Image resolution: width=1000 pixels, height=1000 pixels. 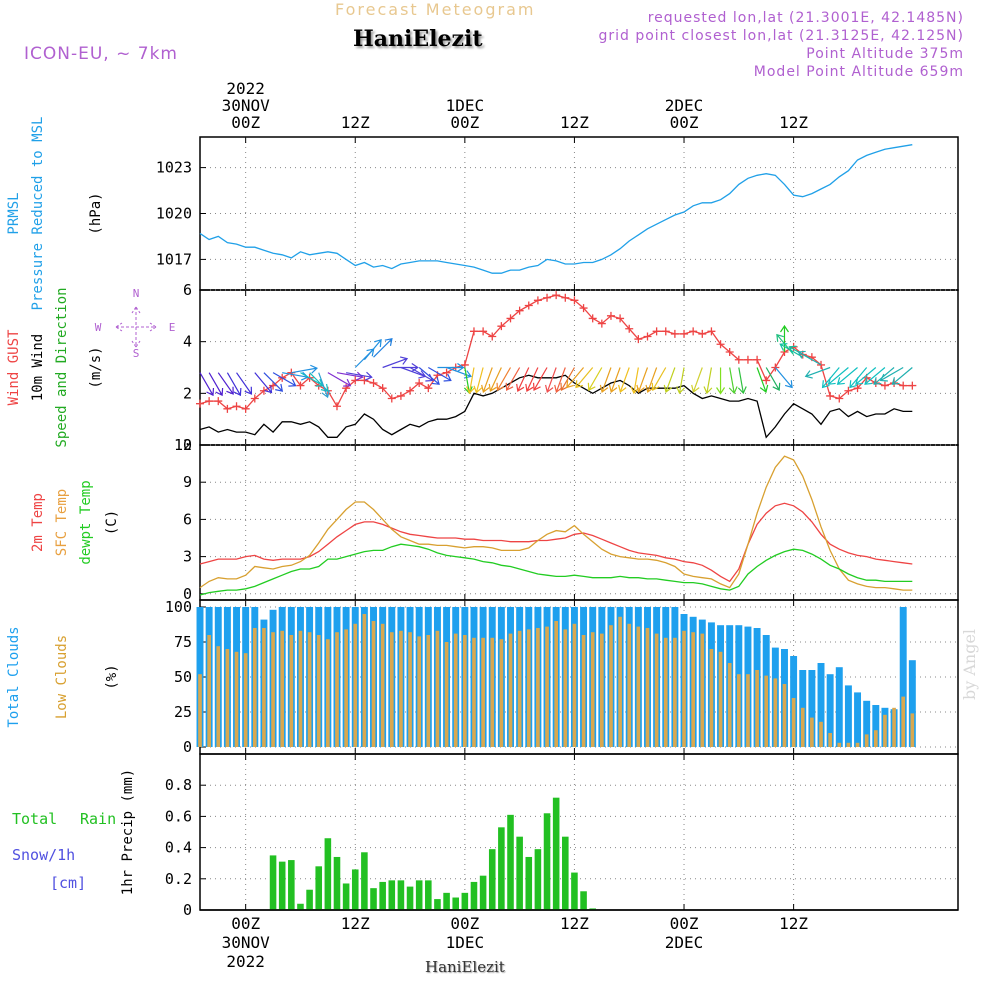 What do you see at coordinates (38, 522) in the screenshot?
I see `panel-label: 2m Temp` at bounding box center [38, 522].